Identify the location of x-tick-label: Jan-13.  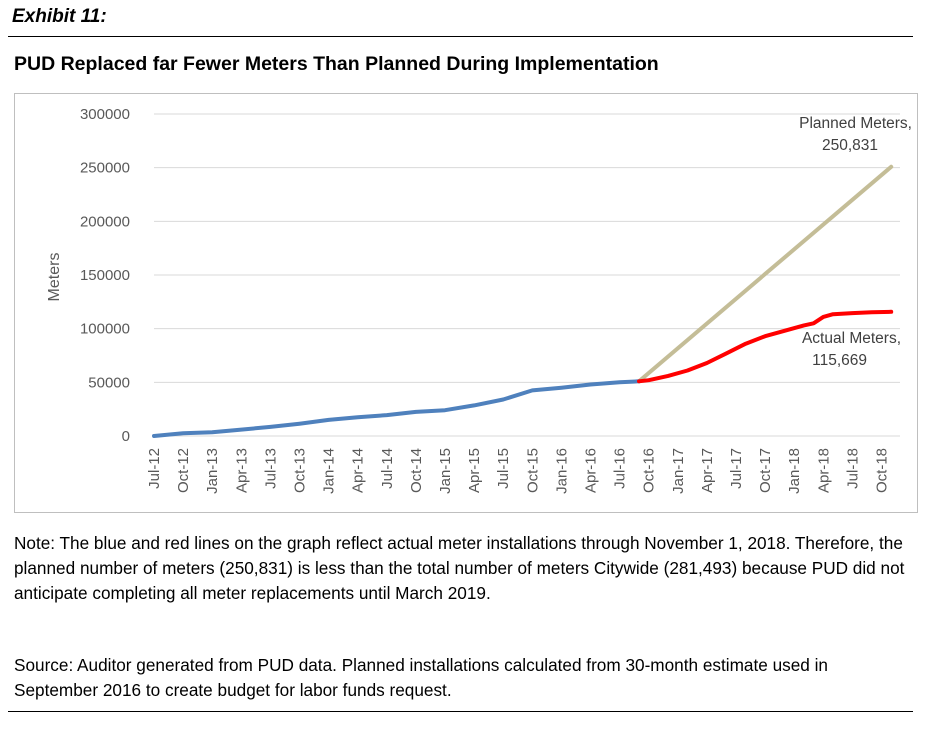
(212, 471).